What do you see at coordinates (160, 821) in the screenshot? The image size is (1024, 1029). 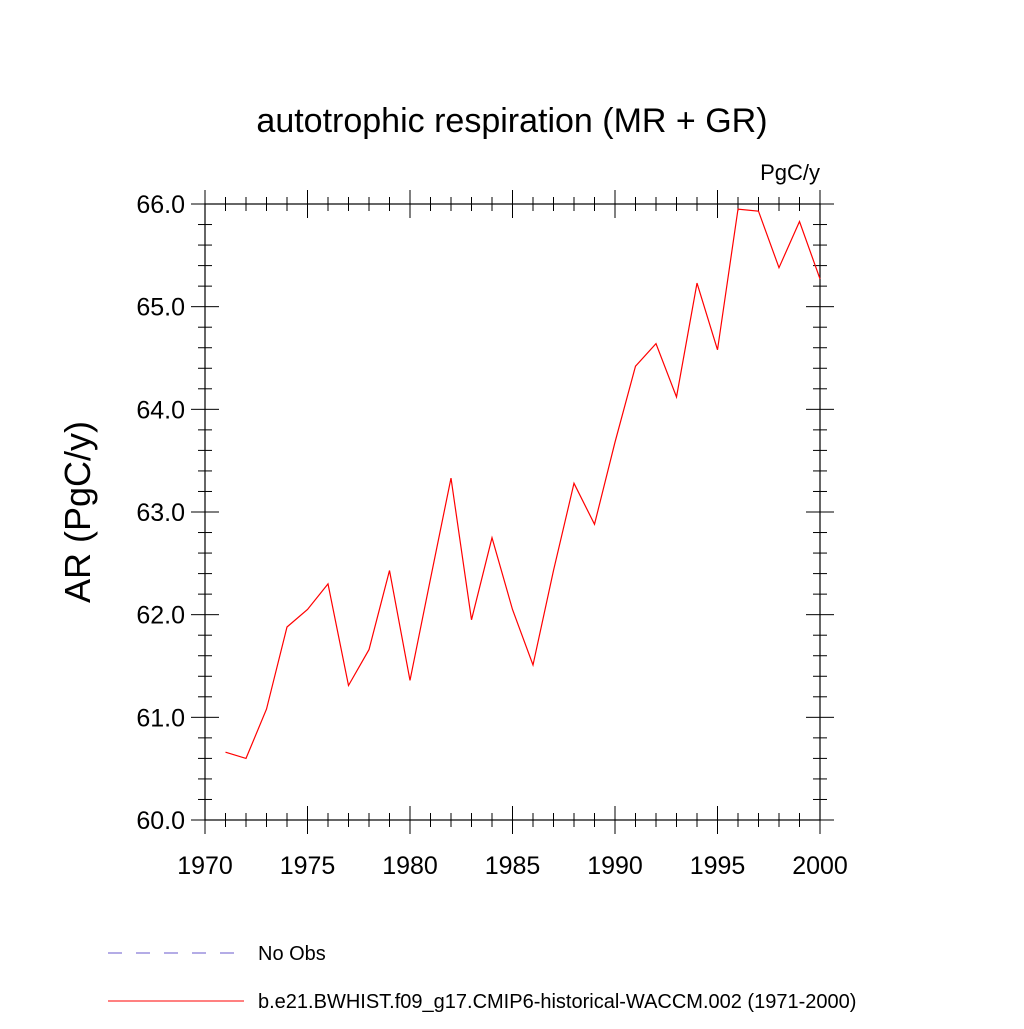 I see `y-tick-label: 60.0` at bounding box center [160, 821].